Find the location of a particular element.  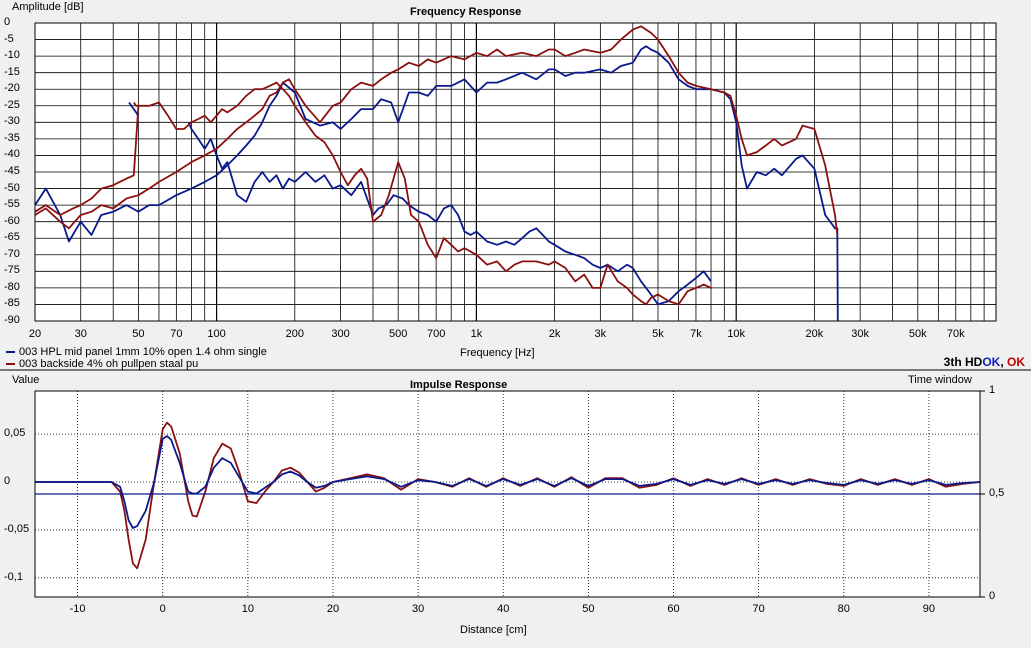

freq-xtick-label: 50 is located at coordinates (138, 334).